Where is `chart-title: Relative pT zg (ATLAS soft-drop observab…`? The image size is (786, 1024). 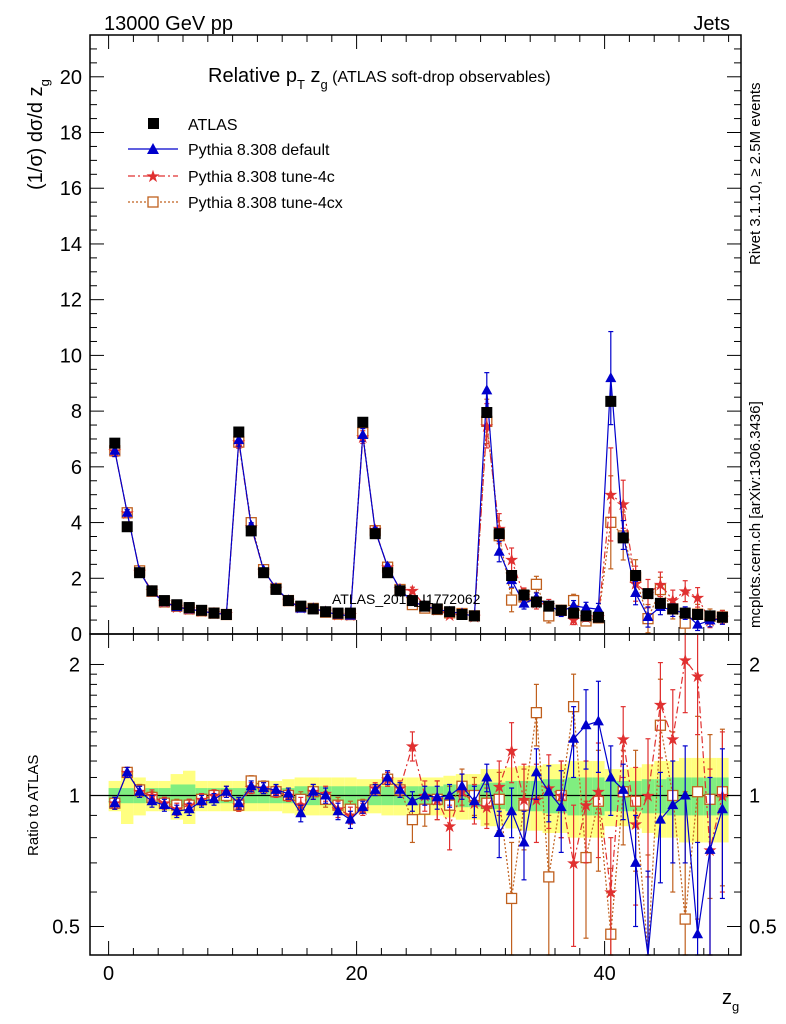 chart-title: Relative pT zg (ATLAS soft-drop observab… is located at coordinates (379, 78).